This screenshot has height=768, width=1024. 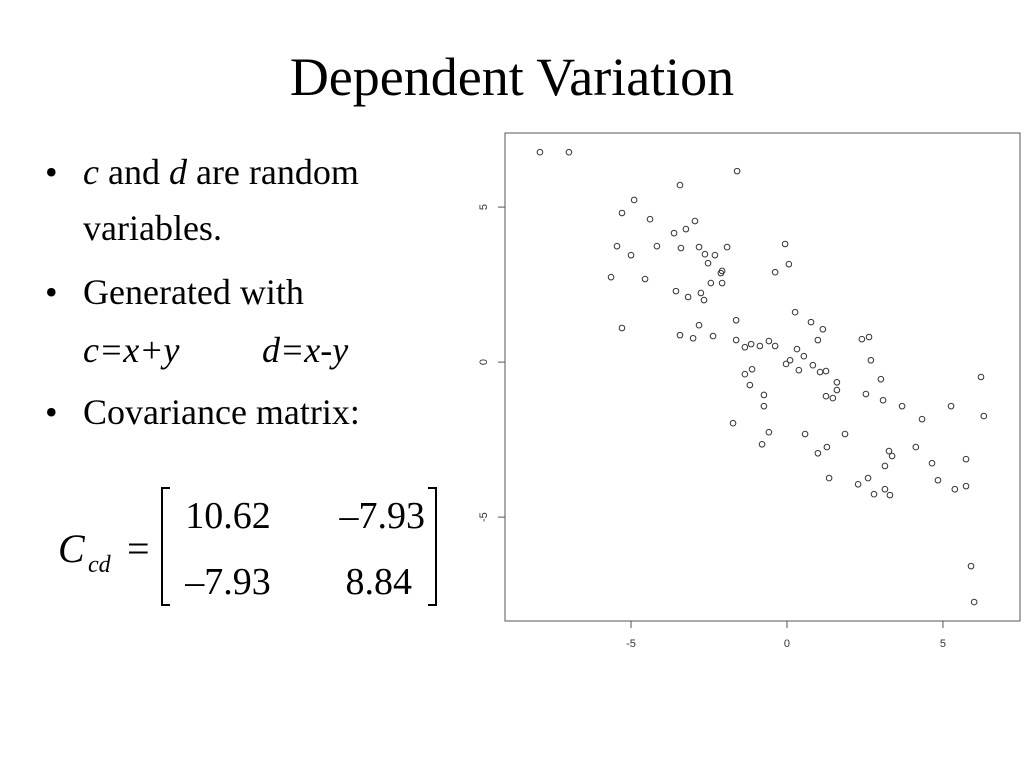 What do you see at coordinates (228, 516) in the screenshot?
I see `matrix-cell: 10.62` at bounding box center [228, 516].